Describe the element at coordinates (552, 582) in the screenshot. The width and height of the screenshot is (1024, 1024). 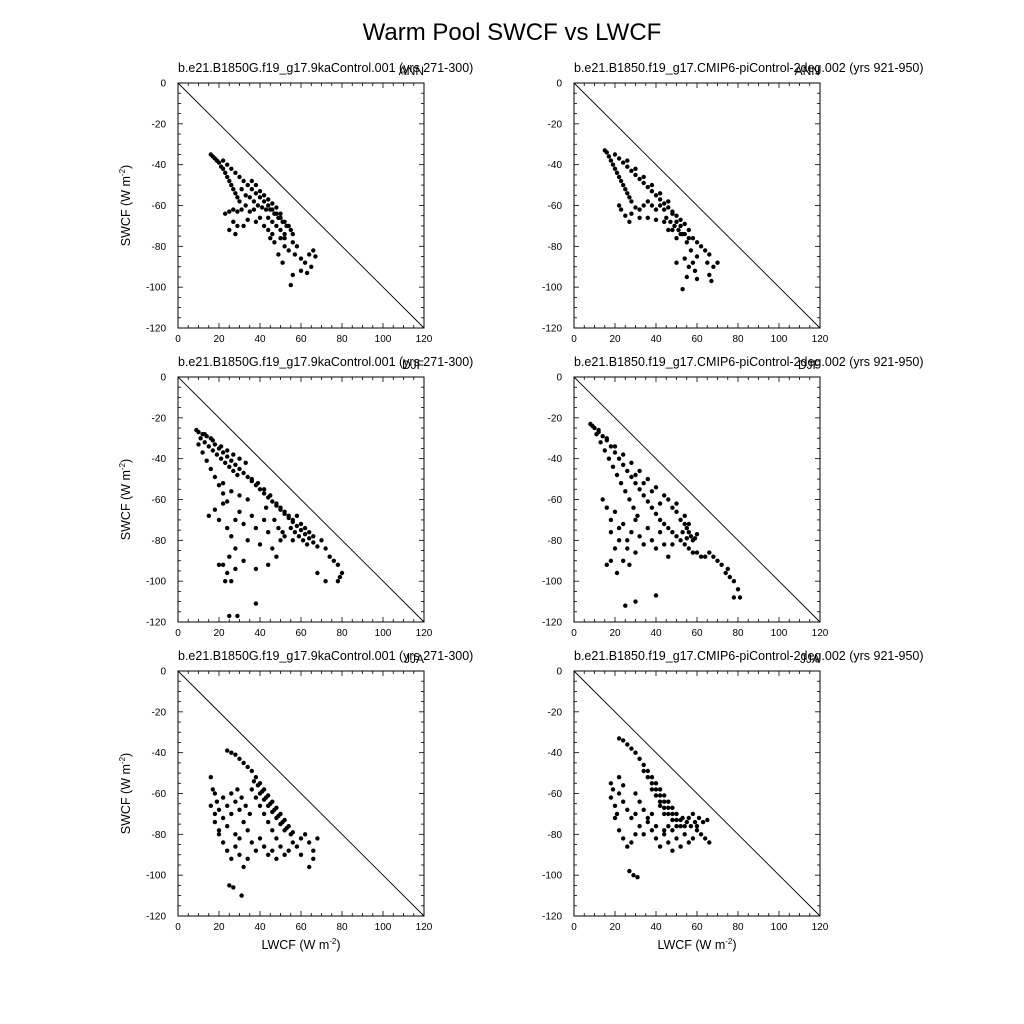
I see `y-tick-label: -100` at that location.